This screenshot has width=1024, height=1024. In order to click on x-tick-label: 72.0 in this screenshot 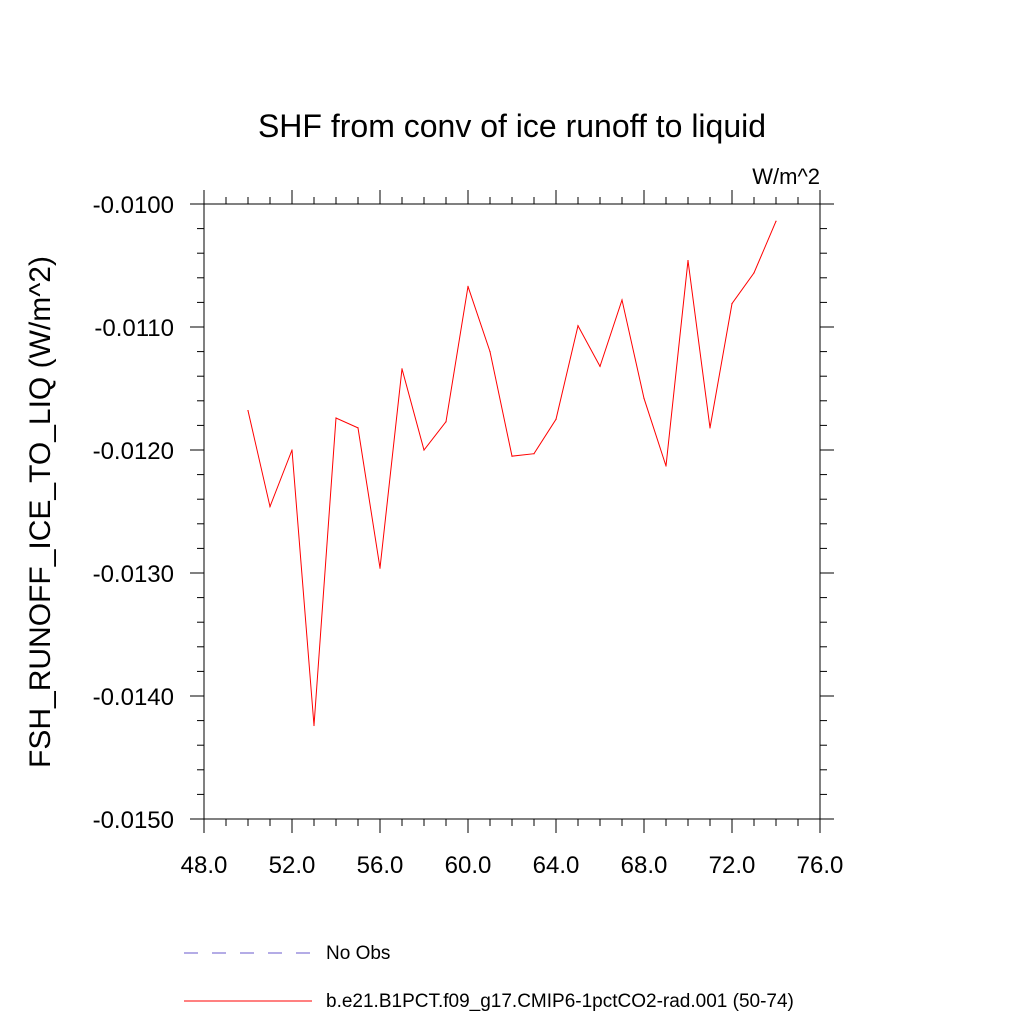, I will do `click(732, 865)`.